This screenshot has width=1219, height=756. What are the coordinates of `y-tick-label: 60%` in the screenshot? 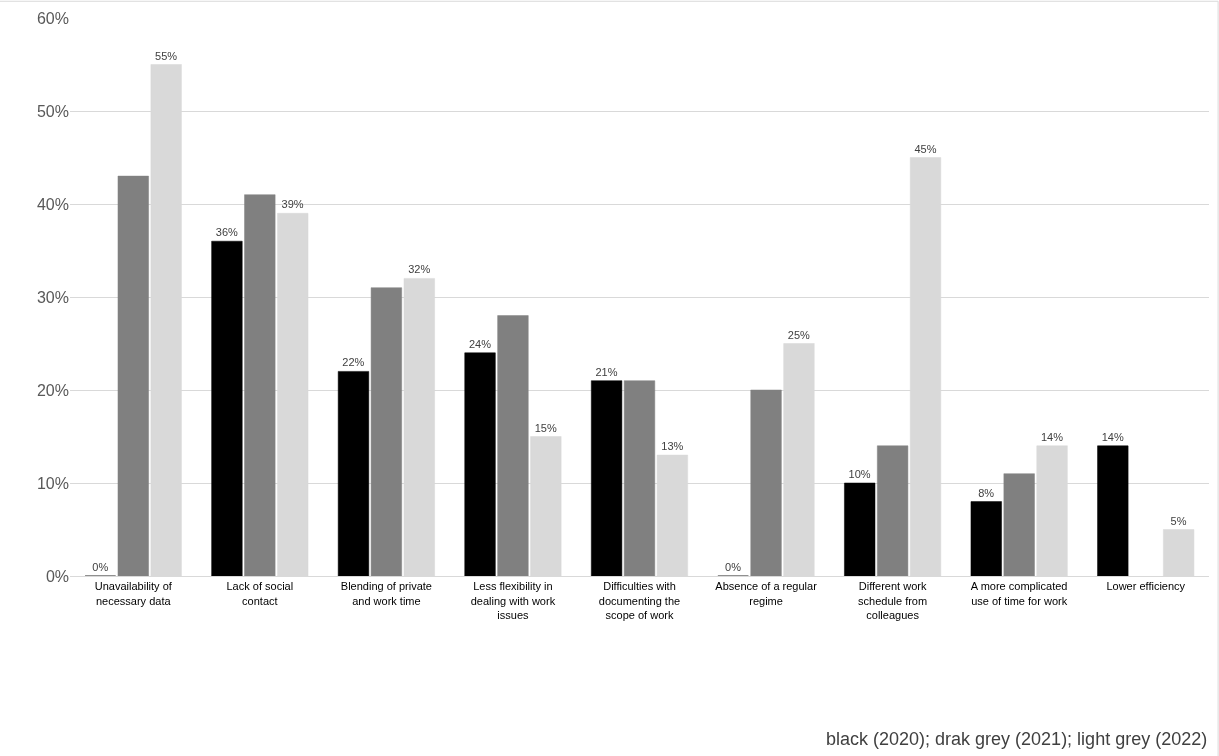 It's located at (52, 18).